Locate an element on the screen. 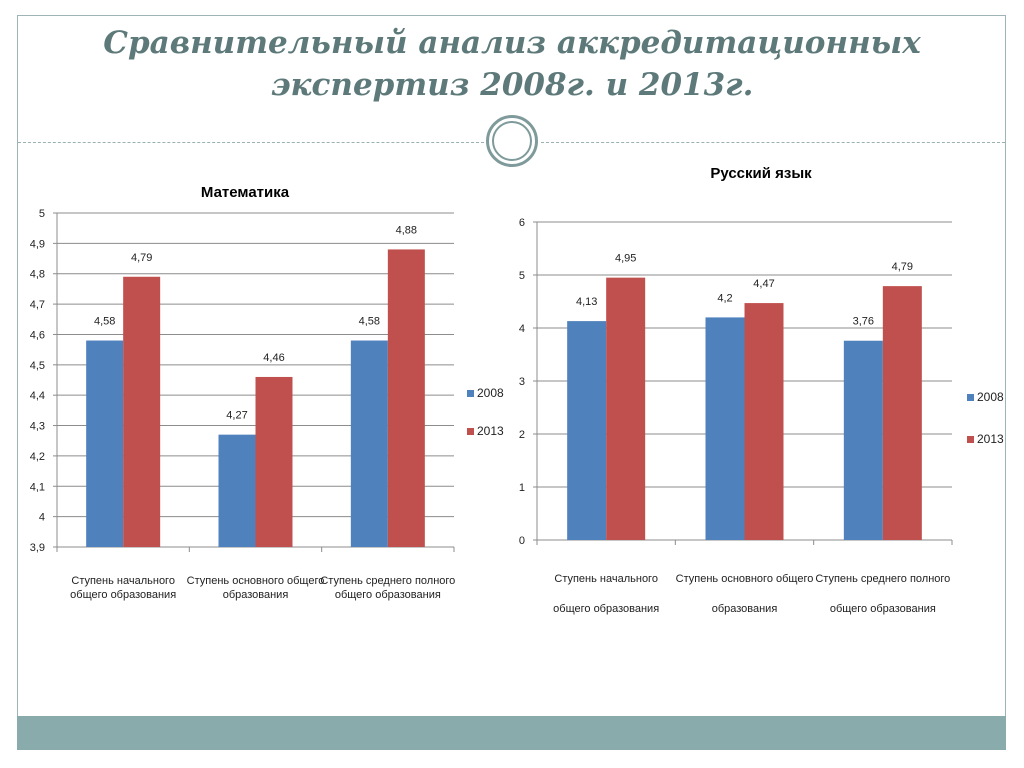  y-tick-label: 4,3 is located at coordinates (37, 427).